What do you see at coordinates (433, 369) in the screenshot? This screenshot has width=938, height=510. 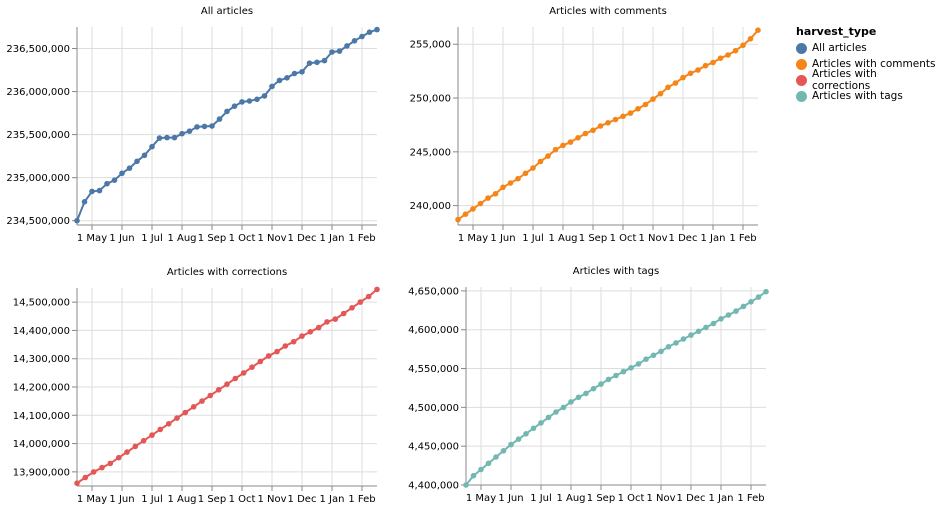 I see `y-tick-label: 4,550,000` at bounding box center [433, 369].